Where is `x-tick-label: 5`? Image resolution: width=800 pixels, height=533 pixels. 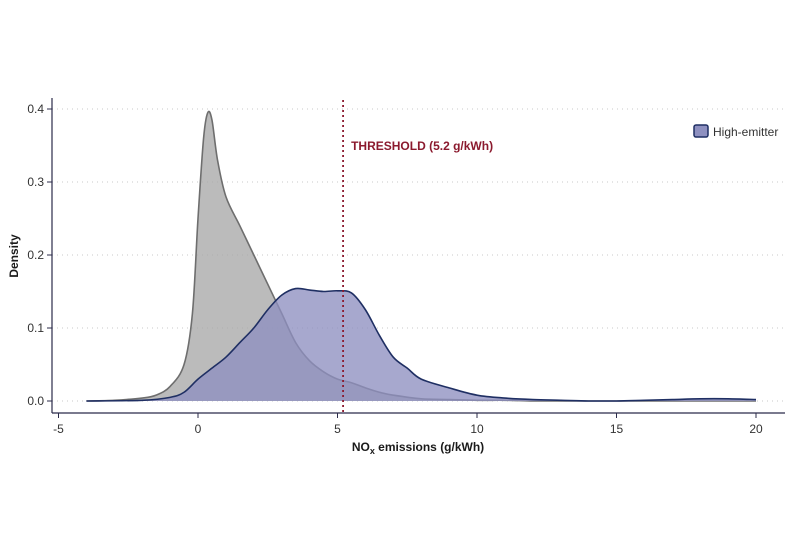
x-tick-label: 5 is located at coordinates (337, 429).